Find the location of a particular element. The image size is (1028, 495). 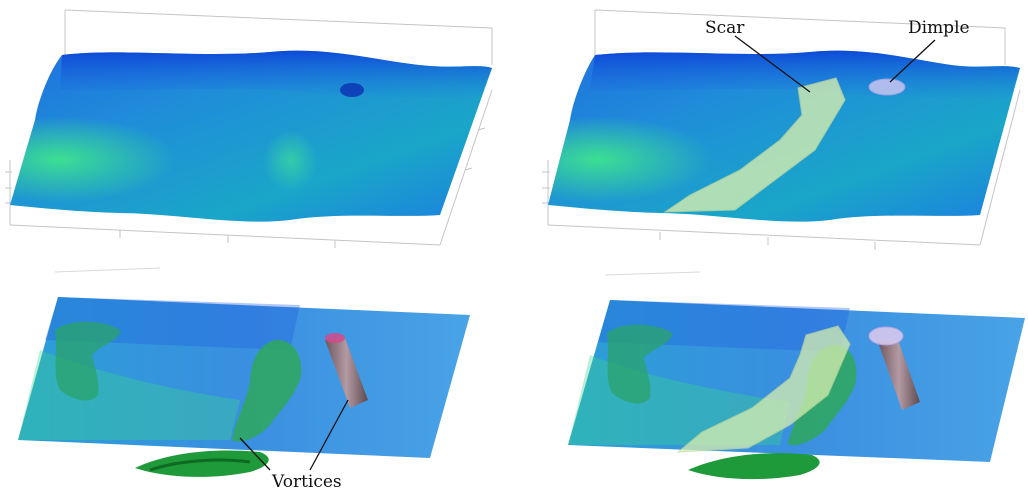

scar-label: Scar is located at coordinates (725, 28).